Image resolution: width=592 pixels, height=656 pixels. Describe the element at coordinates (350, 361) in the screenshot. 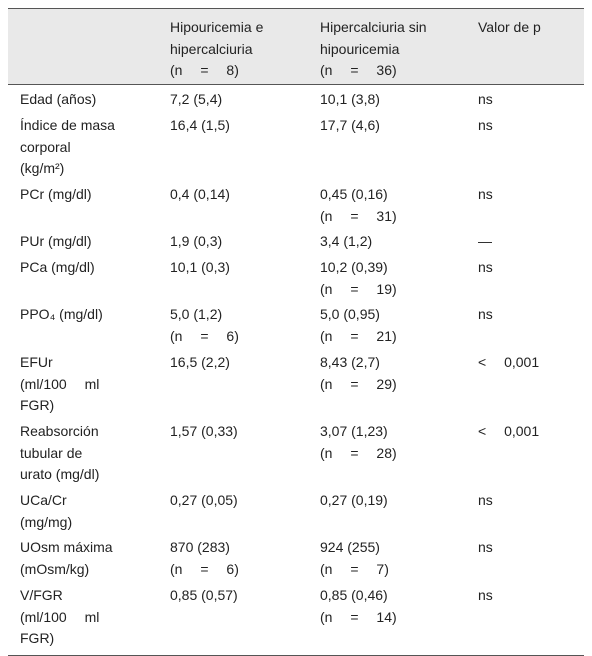

I see `cell-line: 8,43 (2,7)` at that location.